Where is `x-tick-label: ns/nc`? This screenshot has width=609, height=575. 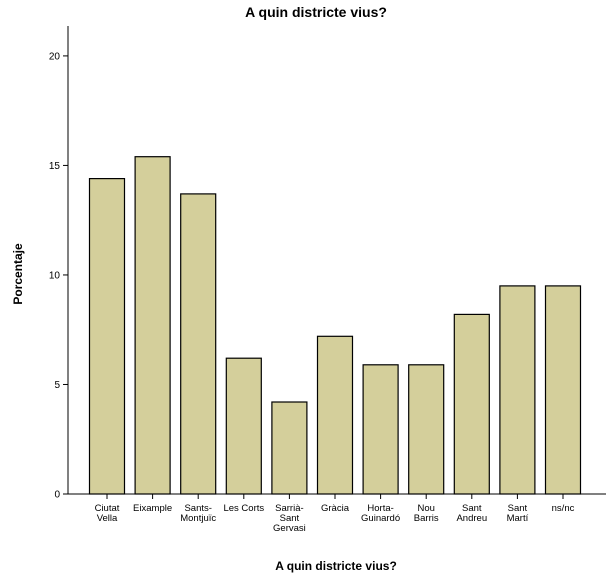
x-tick-label: ns/nc is located at coordinates (563, 508).